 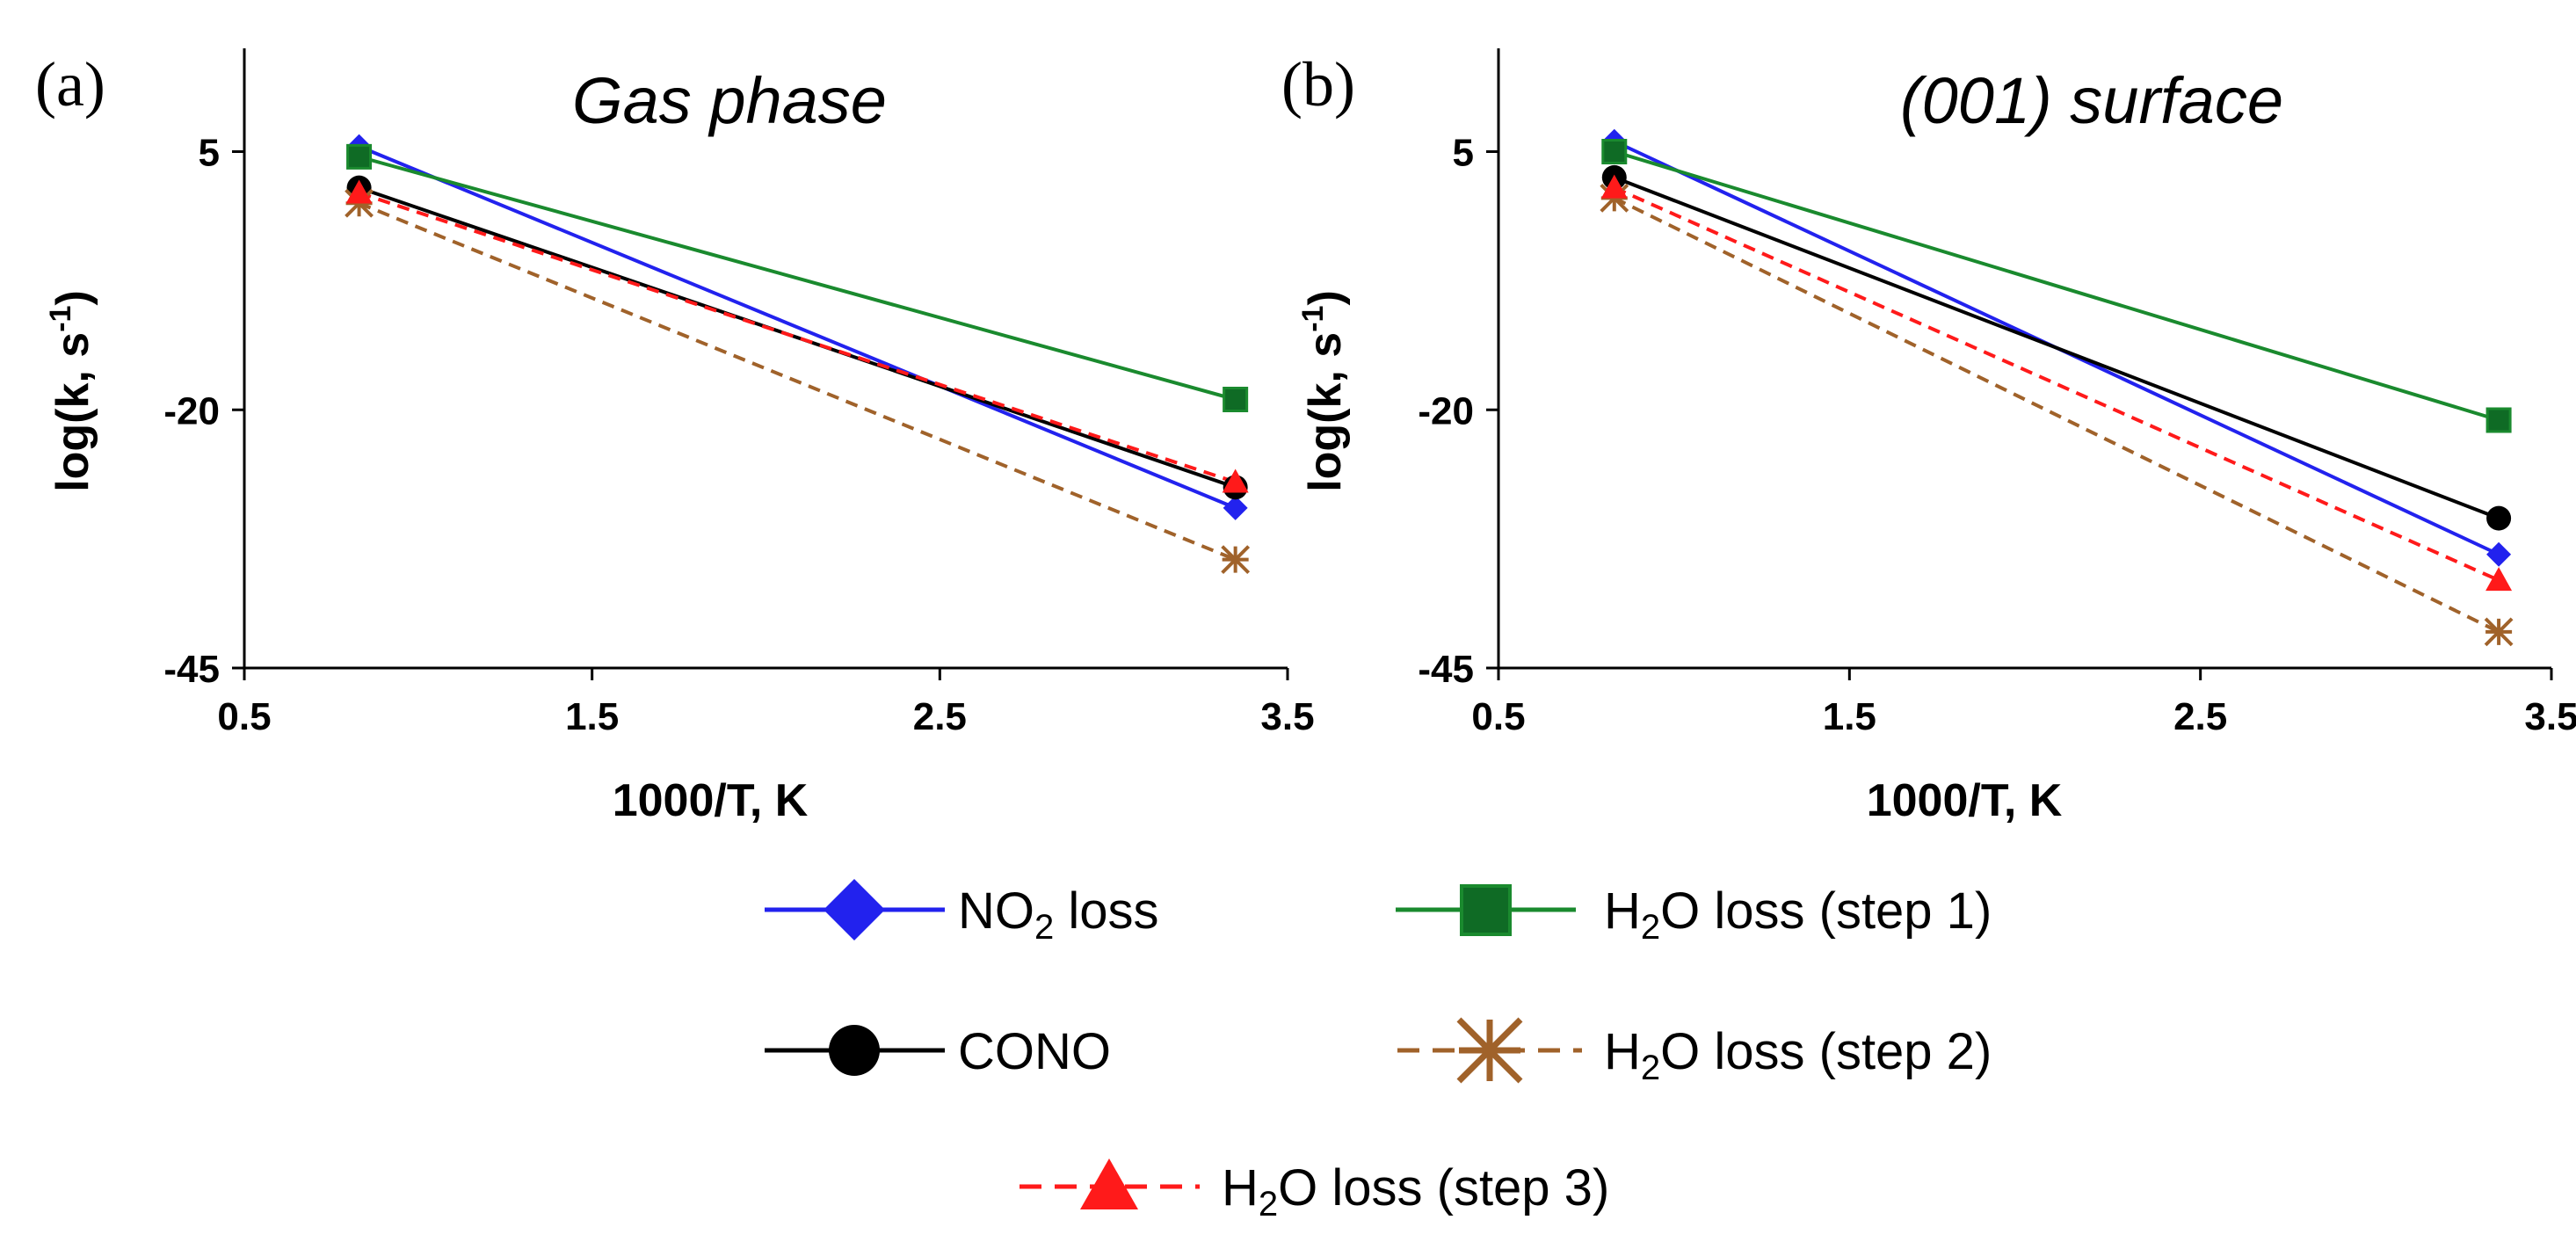 What do you see at coordinates (1965, 800) in the screenshot?
I see `x-axis-label-b: 1000/T, K` at bounding box center [1965, 800].